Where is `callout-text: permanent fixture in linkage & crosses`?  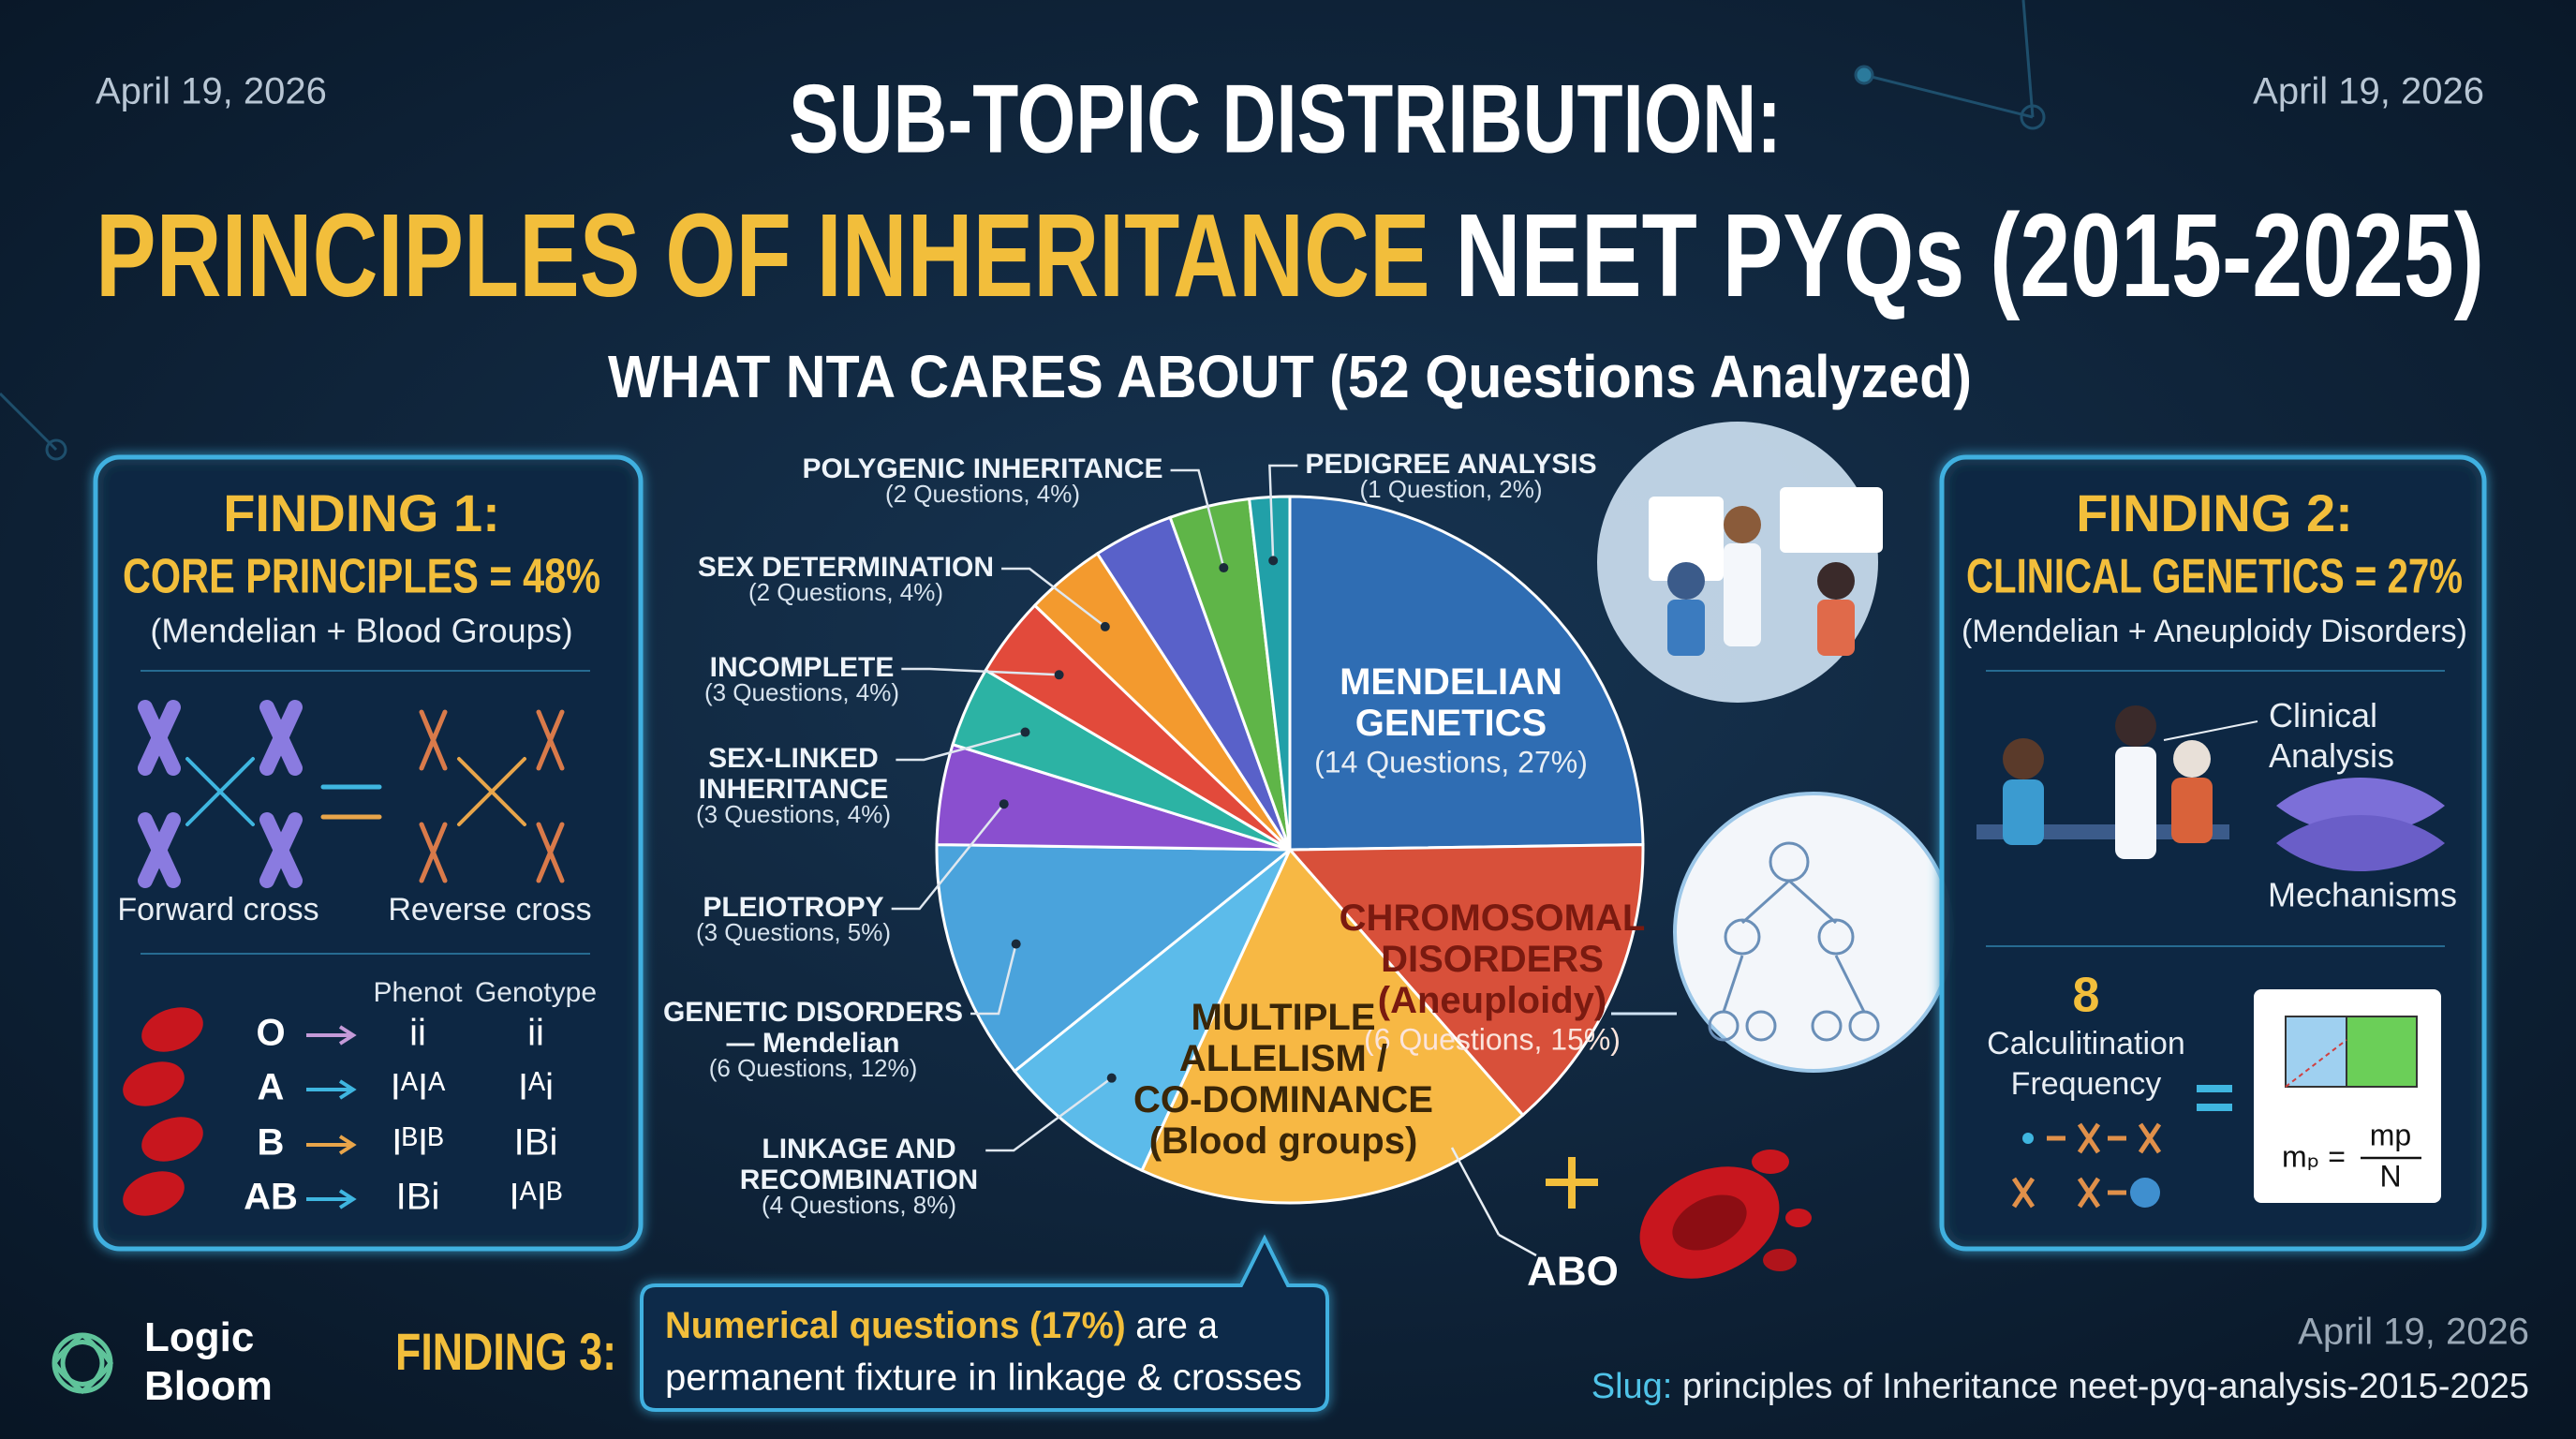
callout-text: permanent fixture in linkage & crosses is located at coordinates (983, 1378).